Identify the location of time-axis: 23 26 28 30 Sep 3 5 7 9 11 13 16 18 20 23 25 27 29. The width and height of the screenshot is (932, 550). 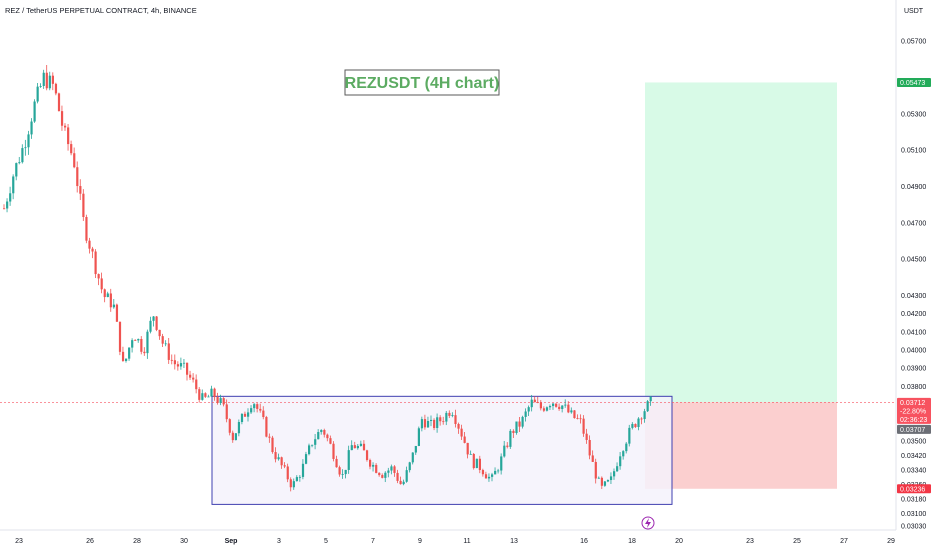
(455, 541).